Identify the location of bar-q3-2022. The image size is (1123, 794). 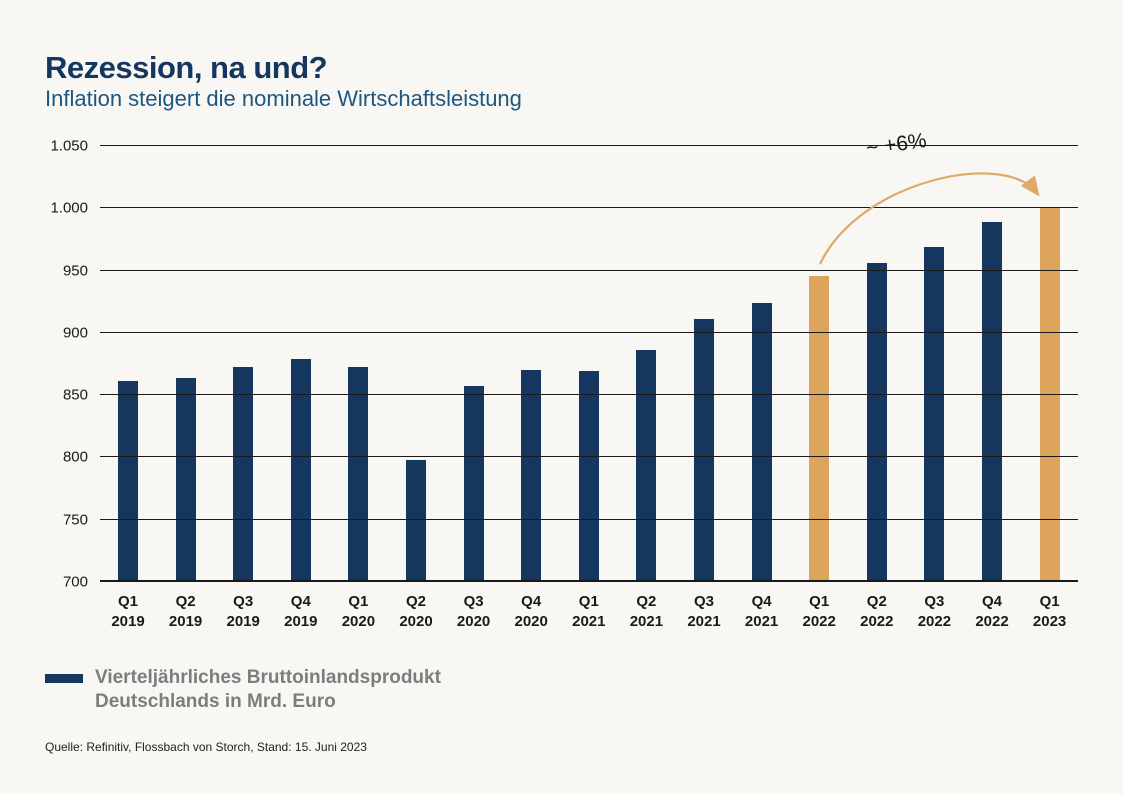
(934, 414).